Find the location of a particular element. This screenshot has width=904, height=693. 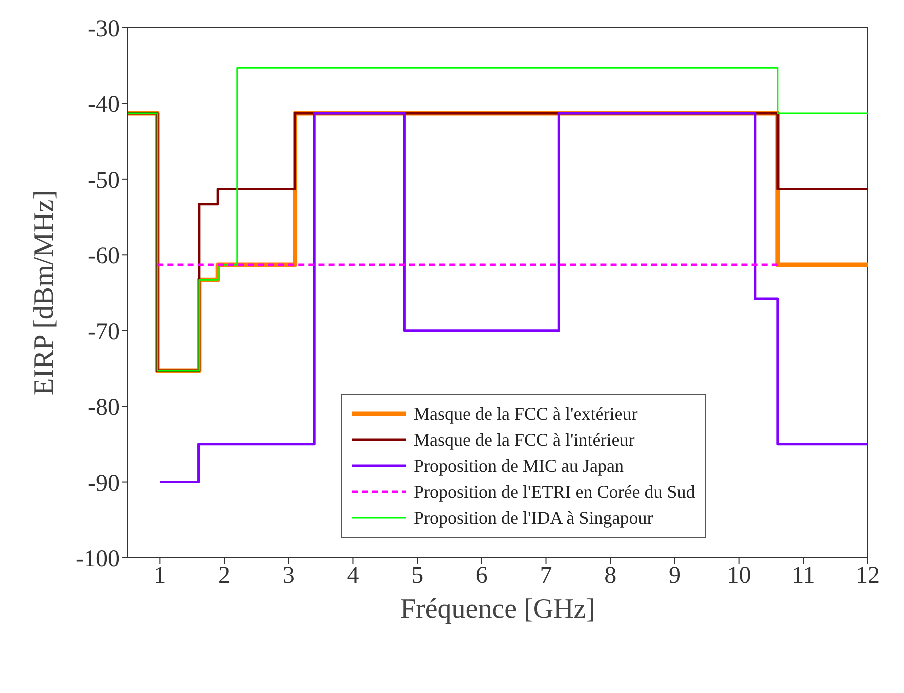

y-axis-title: EIRP [dBm/MHz] is located at coordinates (44, 293).